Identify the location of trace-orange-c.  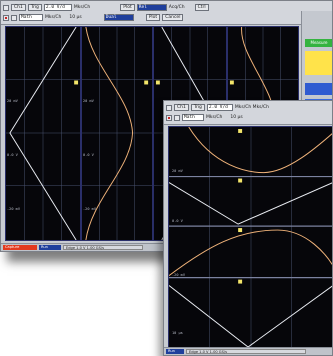
(250, 253).